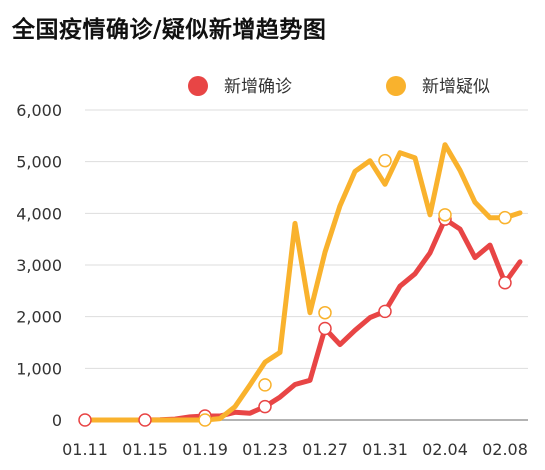  Describe the element at coordinates (57, 420) in the screenshot. I see `y-tick-label: 0` at that location.